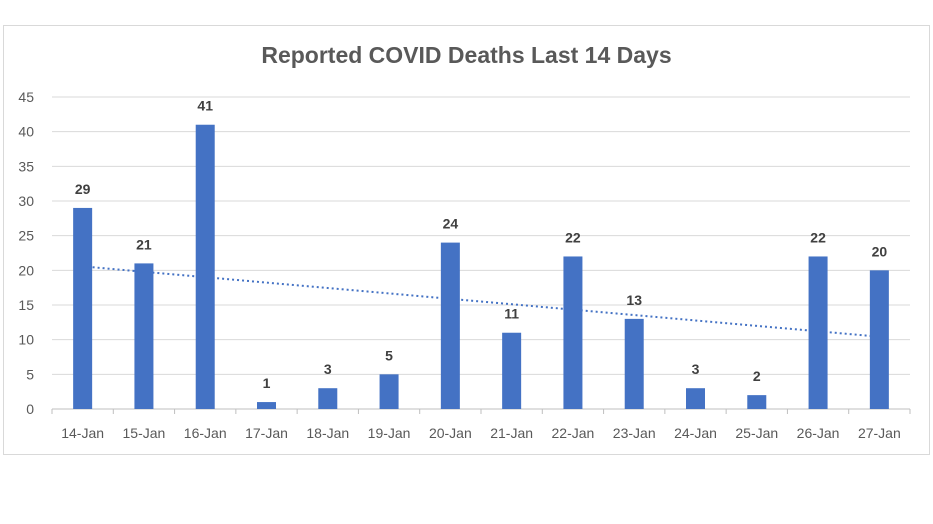 The image size is (933, 524). Describe the element at coordinates (450, 433) in the screenshot. I see `x-tick-label: 20-Jan` at that location.